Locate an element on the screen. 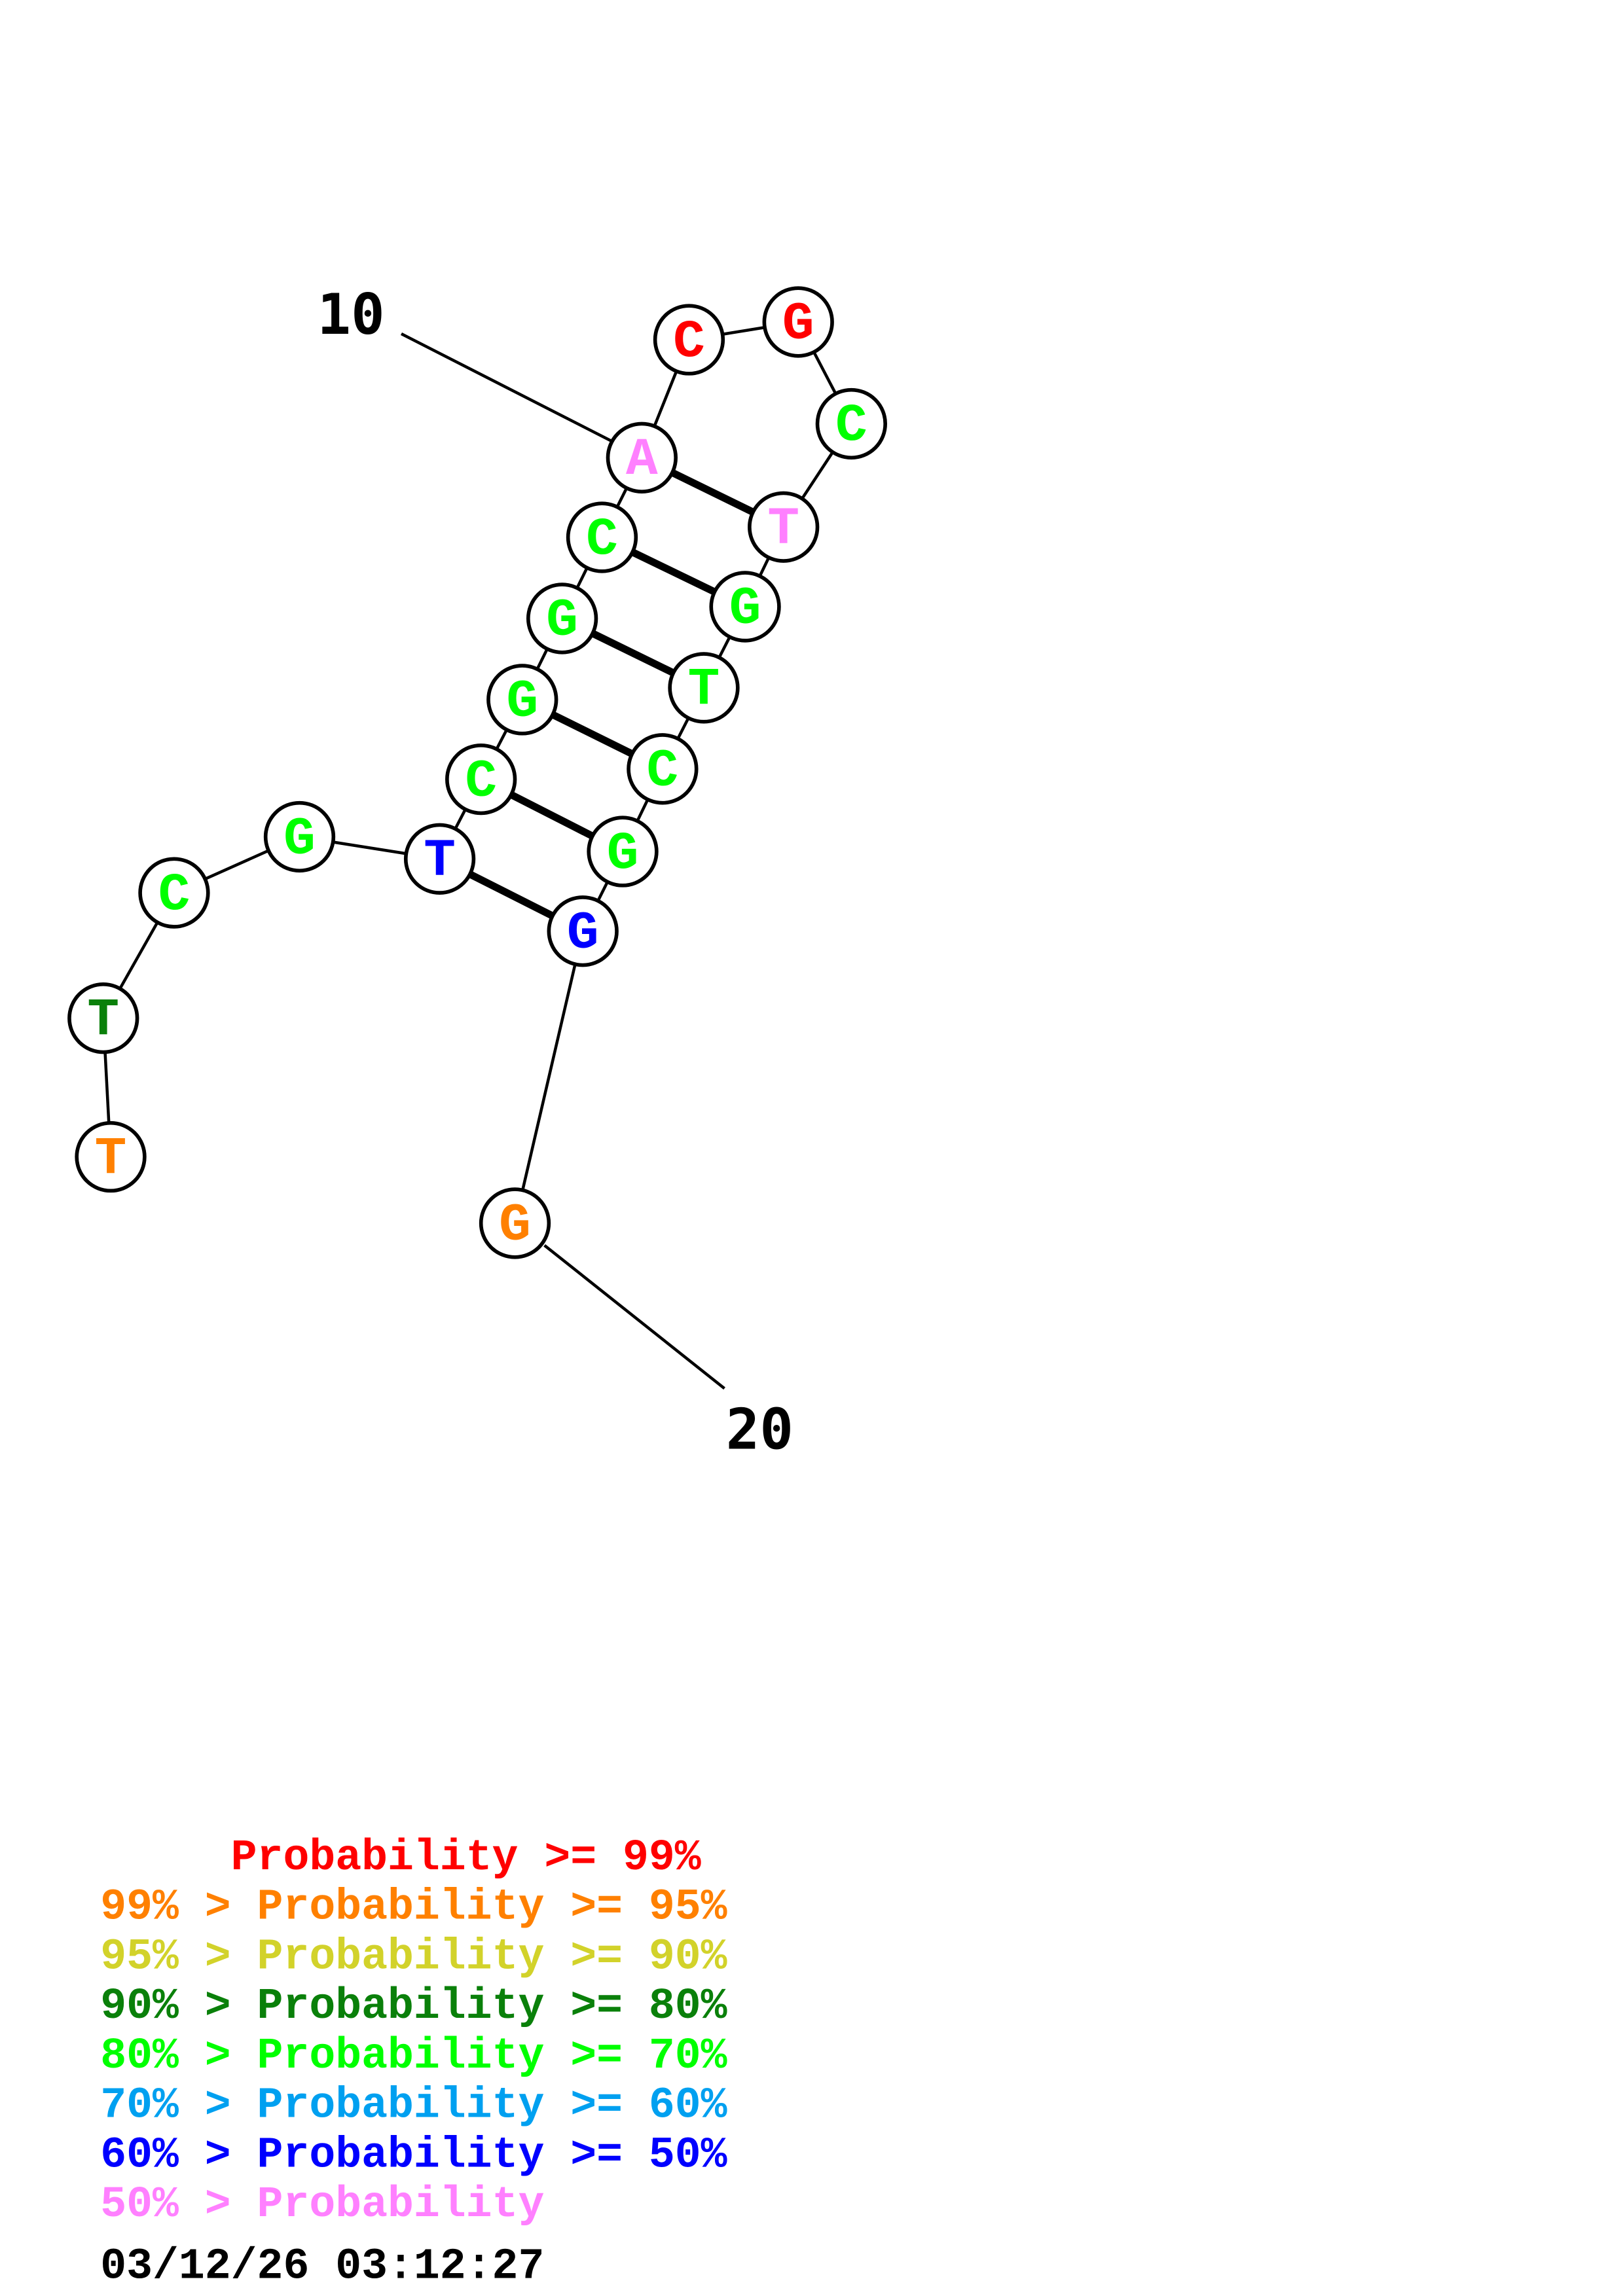 Image resolution: width=1623 pixels, height=2296 pixels. nucleotide-11: C is located at coordinates (689, 340).